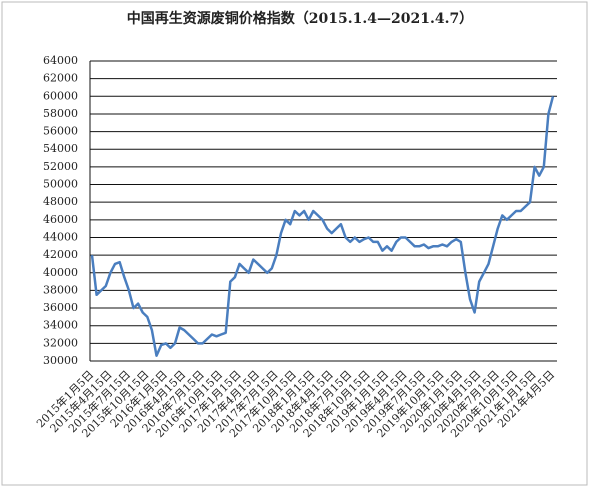 The image size is (589, 487). What do you see at coordinates (60, 272) in the screenshot?
I see `y-tick-label: 40000` at bounding box center [60, 272].